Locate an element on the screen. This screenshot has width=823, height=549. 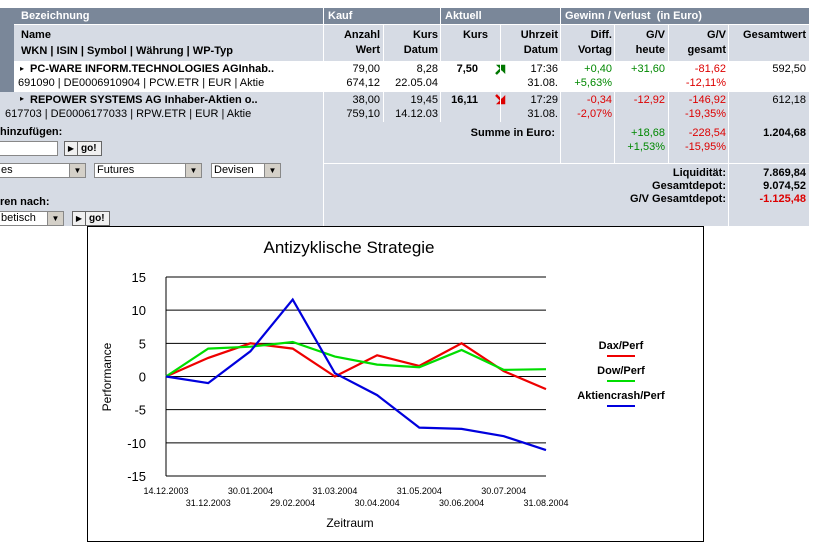
gv-gesamt-value: -146,92 is located at coordinates (707, 100).